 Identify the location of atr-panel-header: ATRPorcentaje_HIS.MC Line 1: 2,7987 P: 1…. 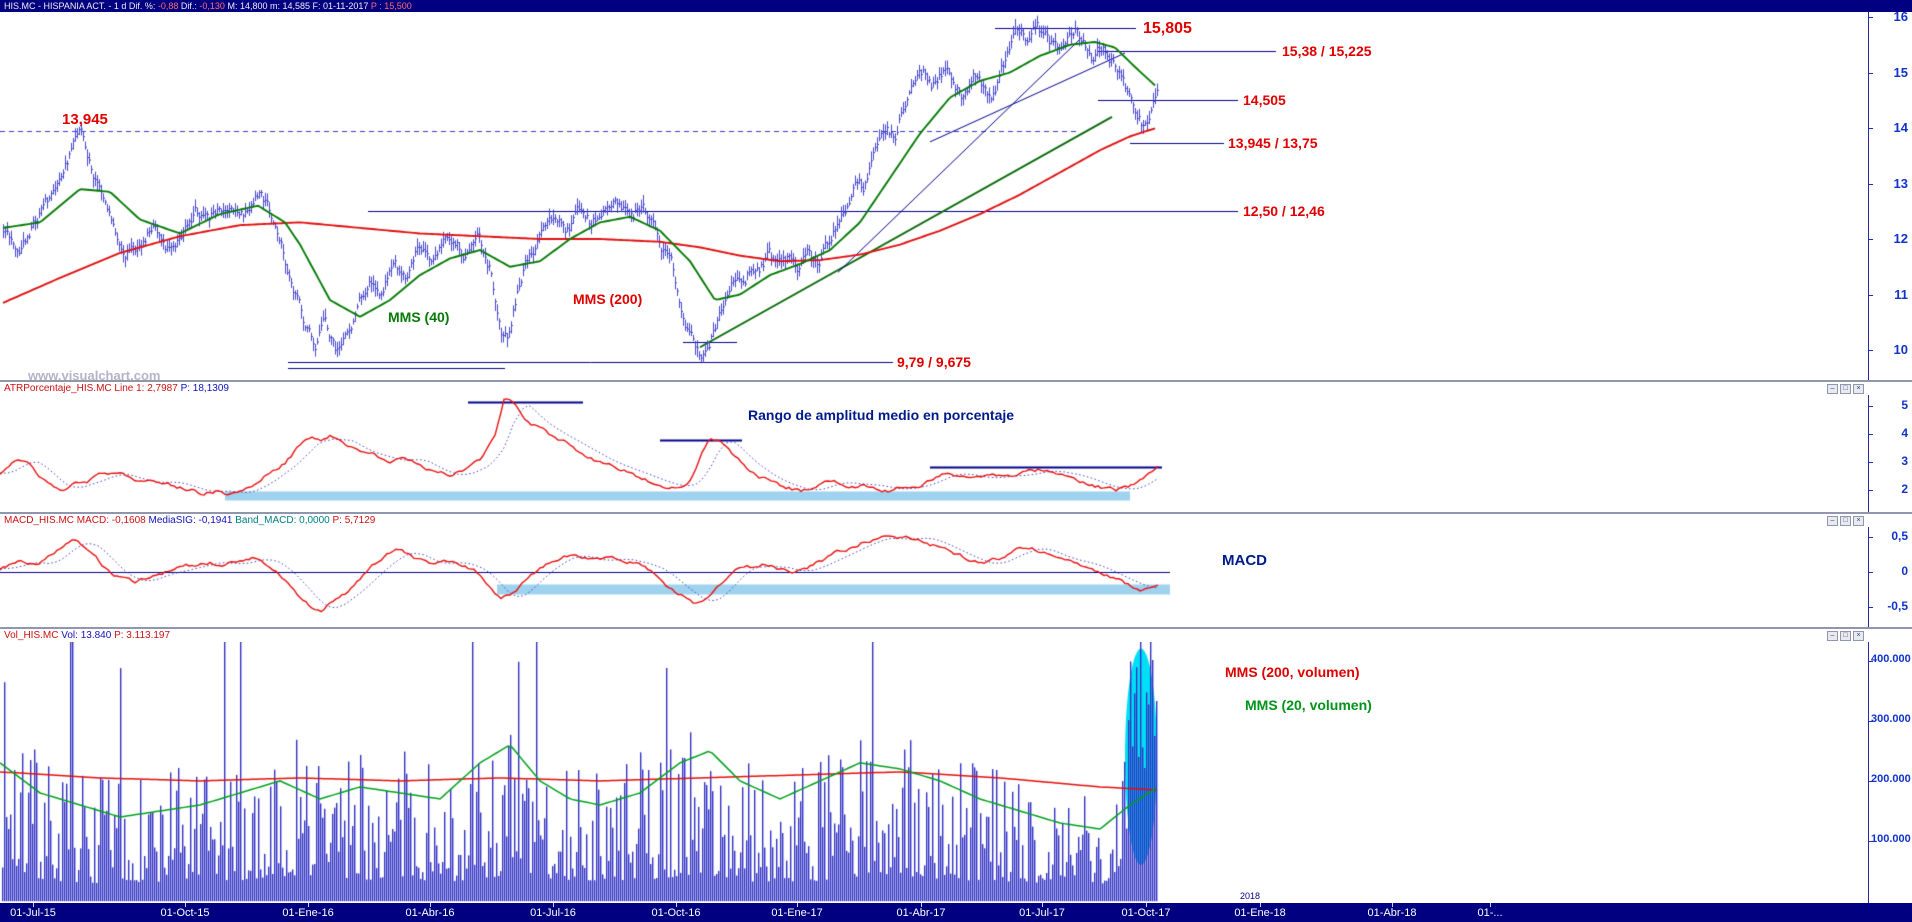
(956, 387).